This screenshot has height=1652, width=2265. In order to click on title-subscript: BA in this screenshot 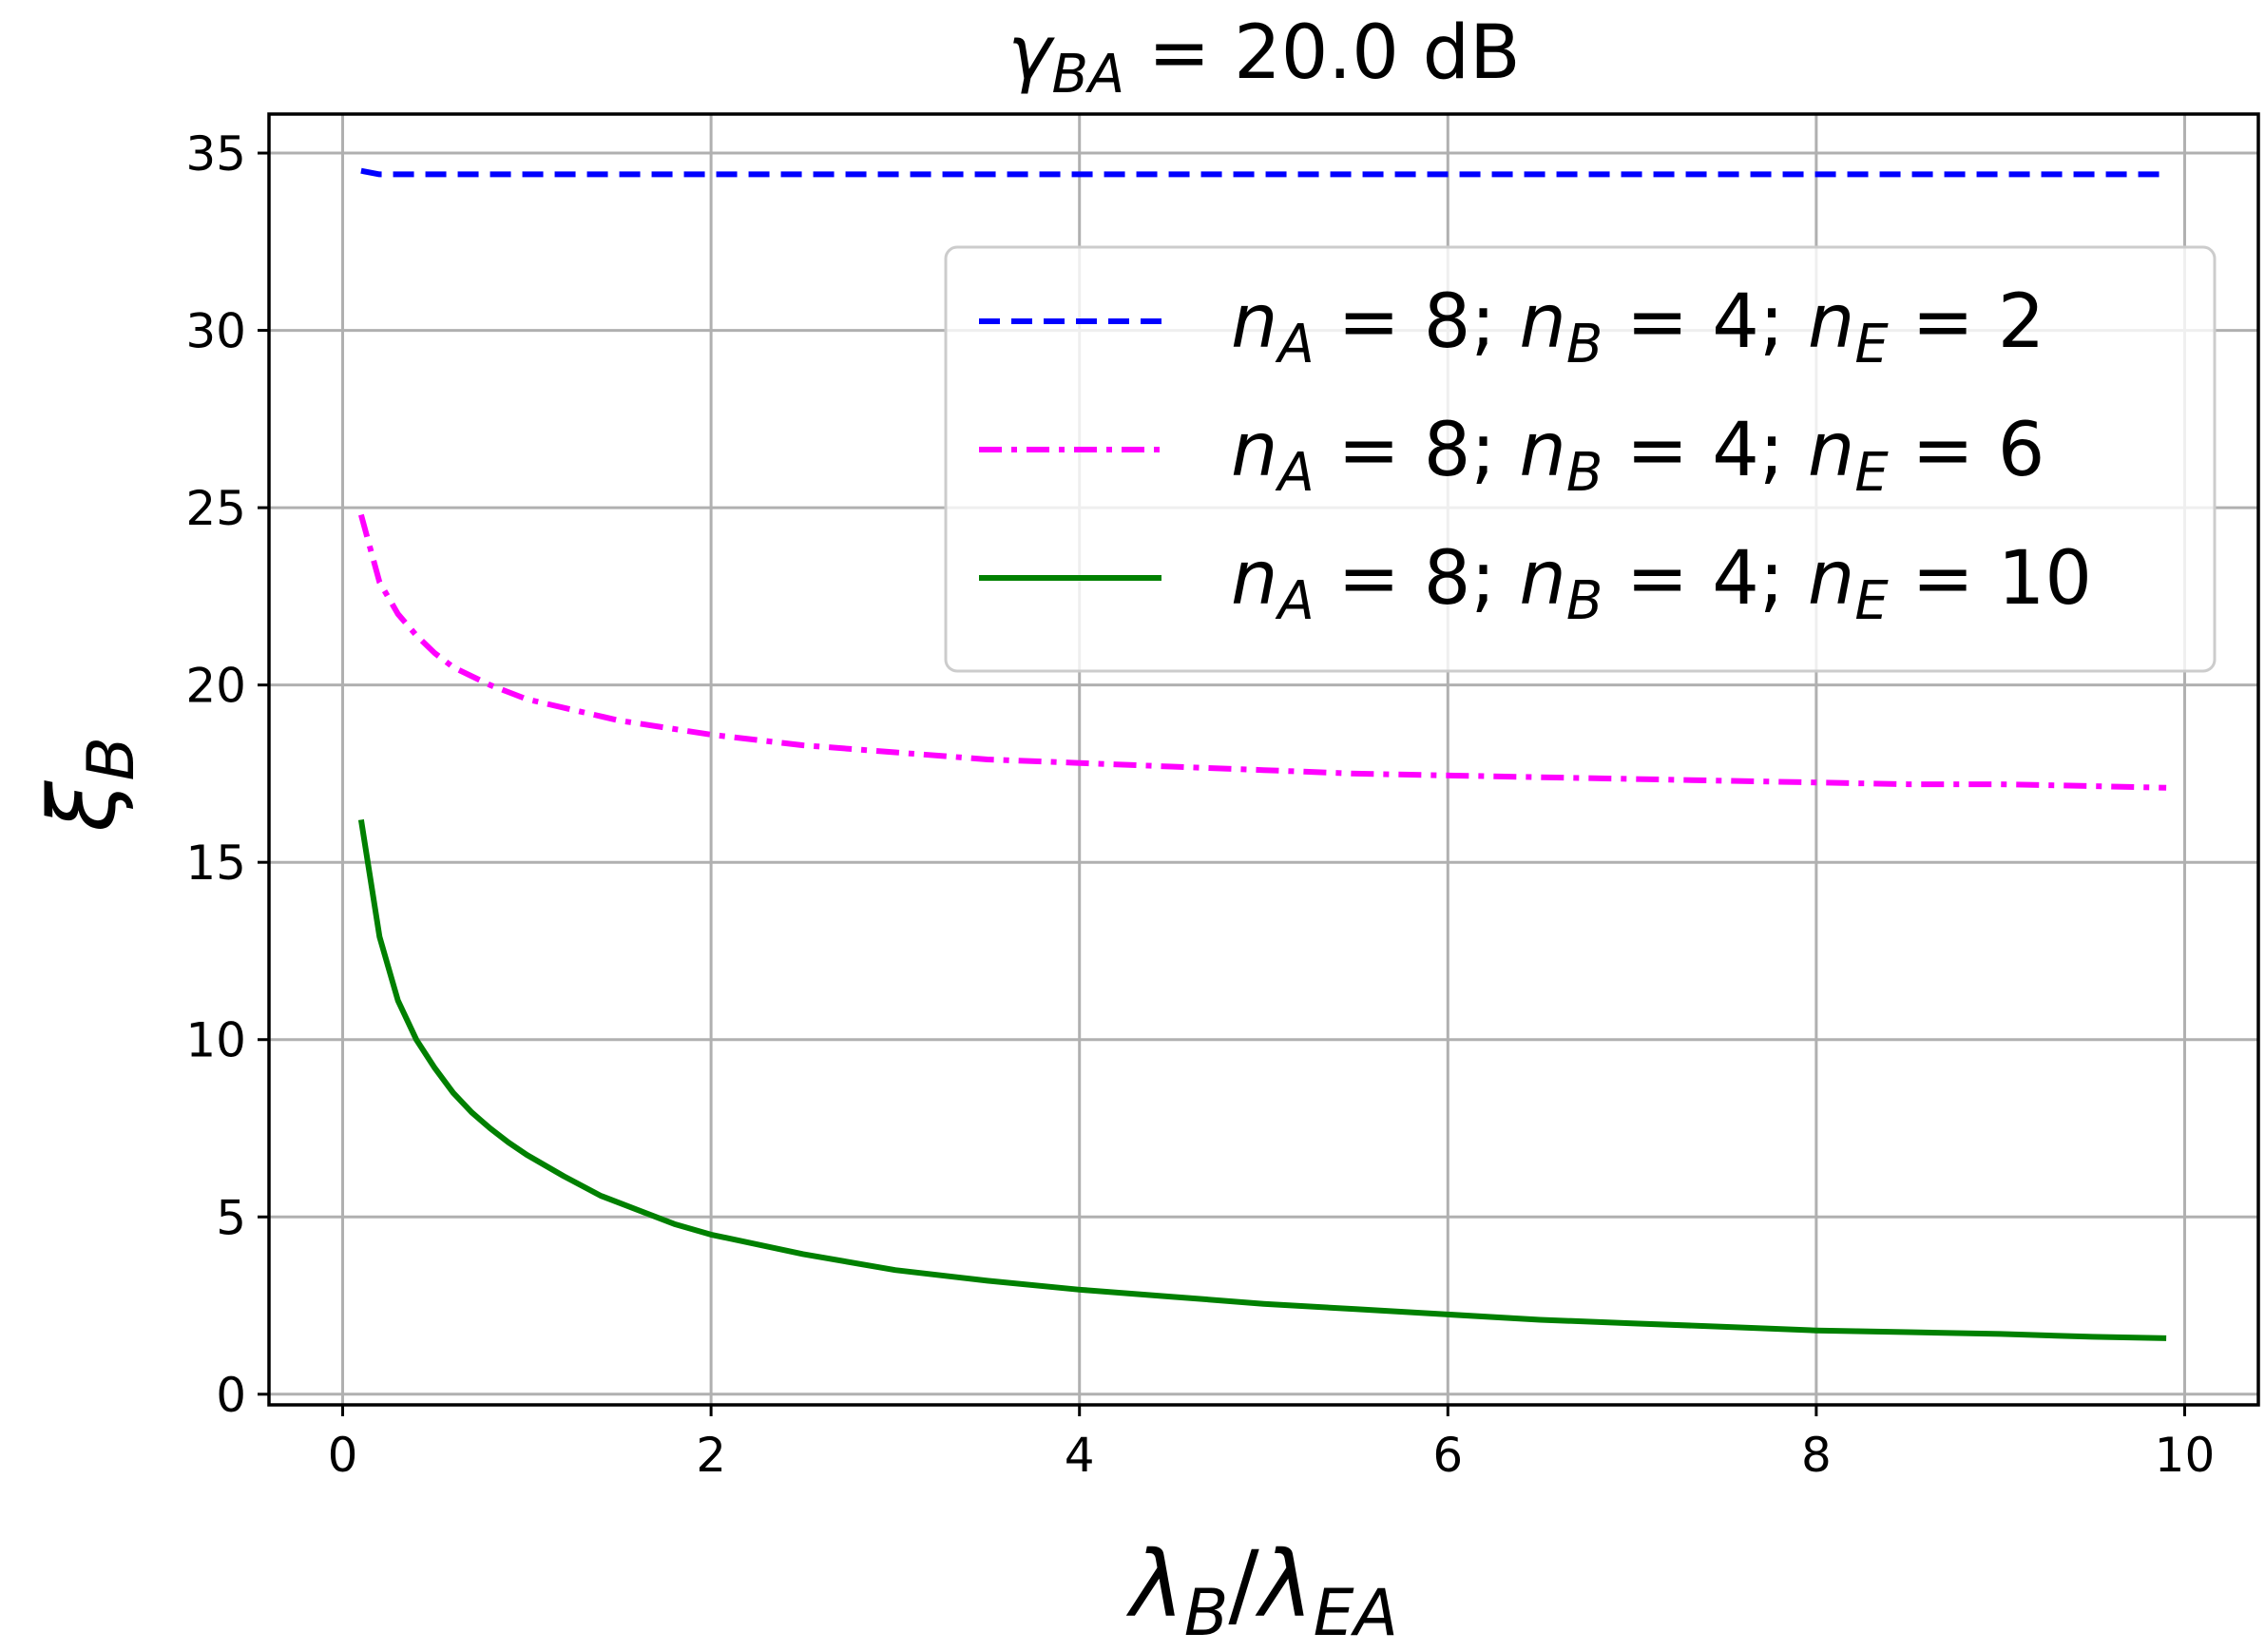, I will do `click(1088, 75)`.